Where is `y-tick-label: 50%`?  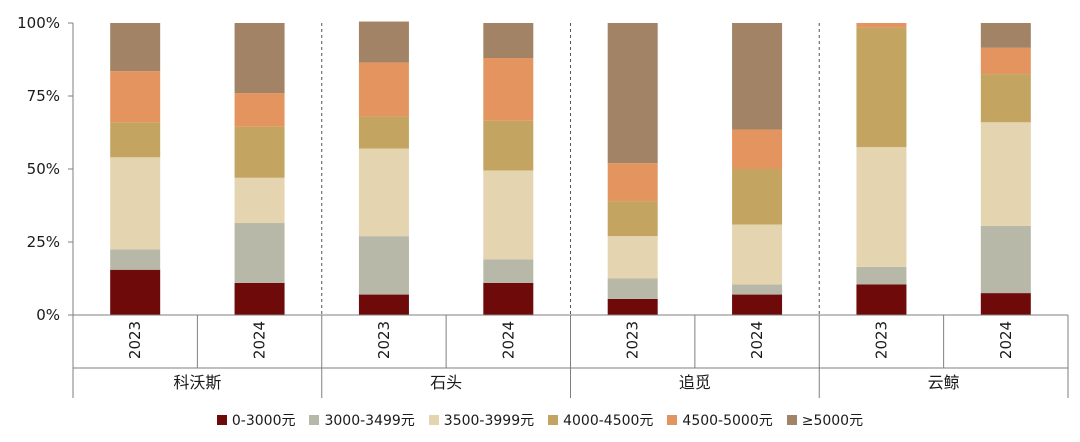 y-tick-label: 50% is located at coordinates (43, 169).